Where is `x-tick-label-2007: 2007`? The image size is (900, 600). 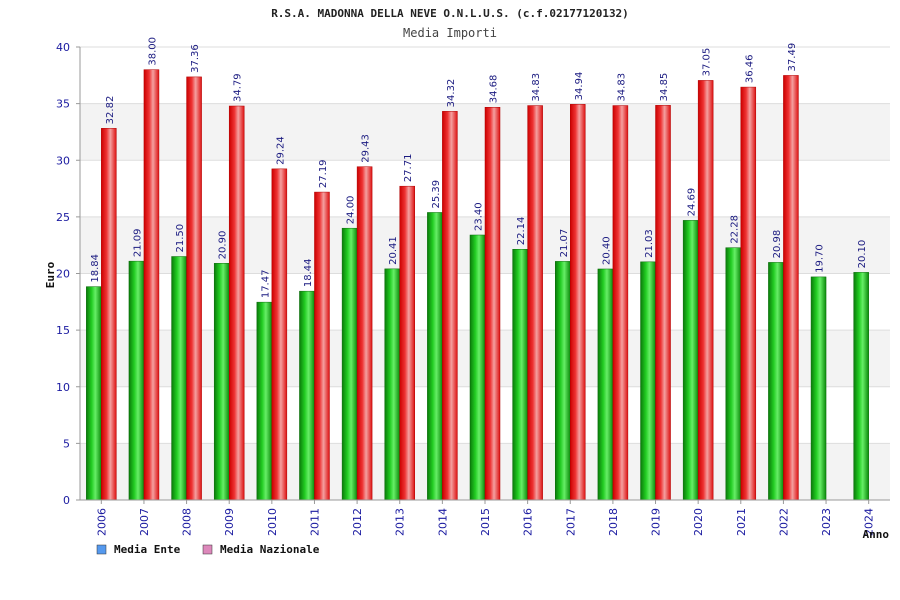
x-tick-label-2007: 2007 is located at coordinates (144, 522).